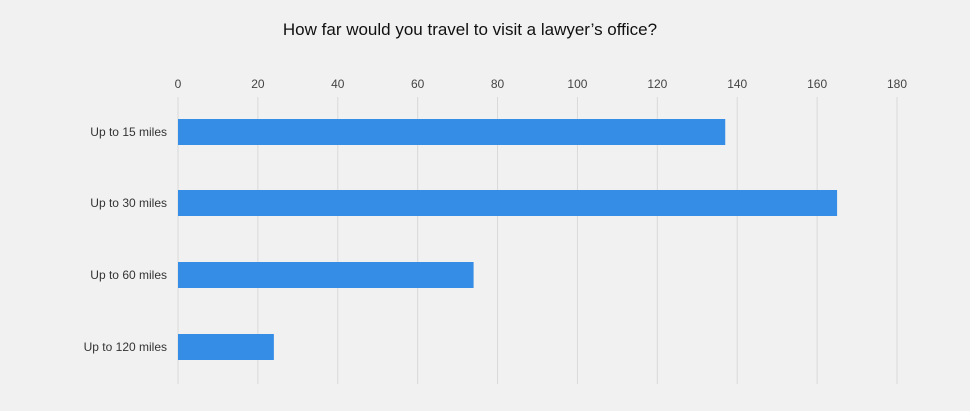  I want to click on x-tick-label: 0, so click(178, 84).